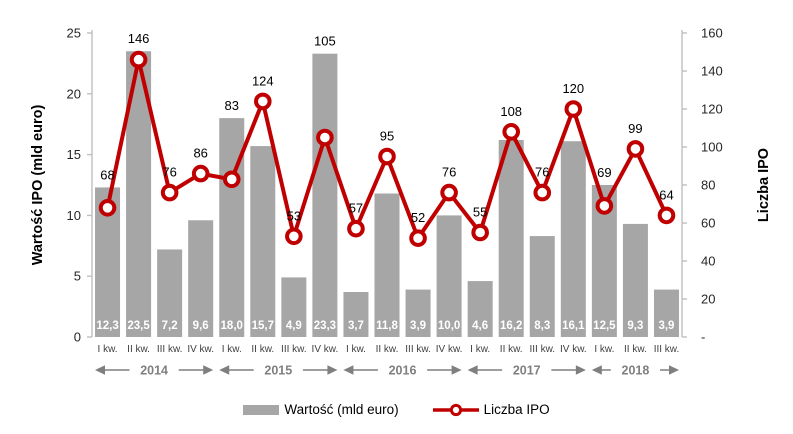 This screenshot has width=793, height=434. Describe the element at coordinates (154, 371) in the screenshot. I see `year-label: 2014` at that location.